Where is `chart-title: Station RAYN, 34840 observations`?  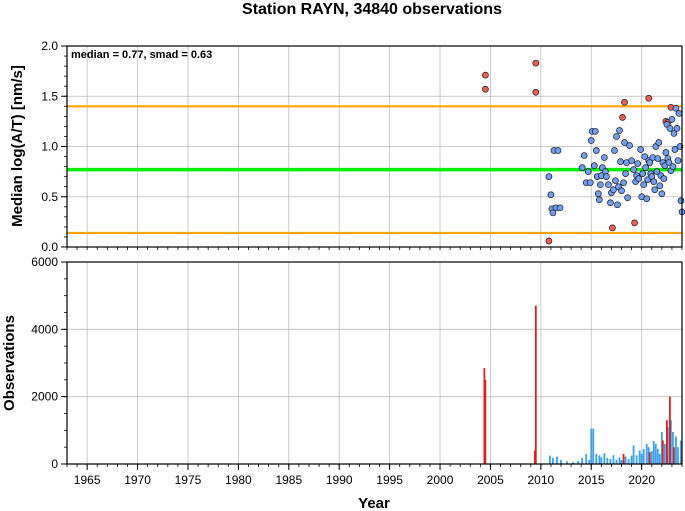 chart-title: Station RAYN, 34840 observations is located at coordinates (372, 9).